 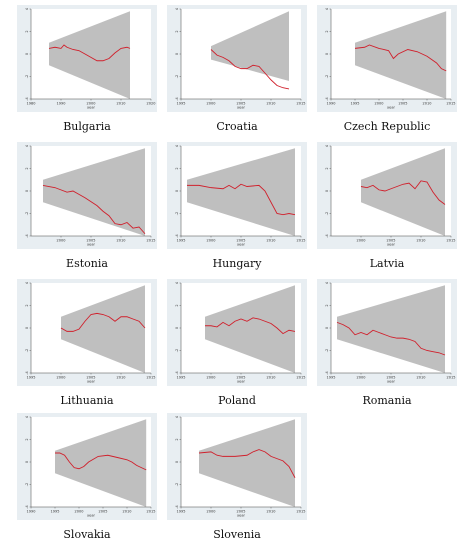 I want to click on chart-frame: -4 -2 0 2 4 1980 1990 2000 2010 2020 year, so click(x=87, y=58).